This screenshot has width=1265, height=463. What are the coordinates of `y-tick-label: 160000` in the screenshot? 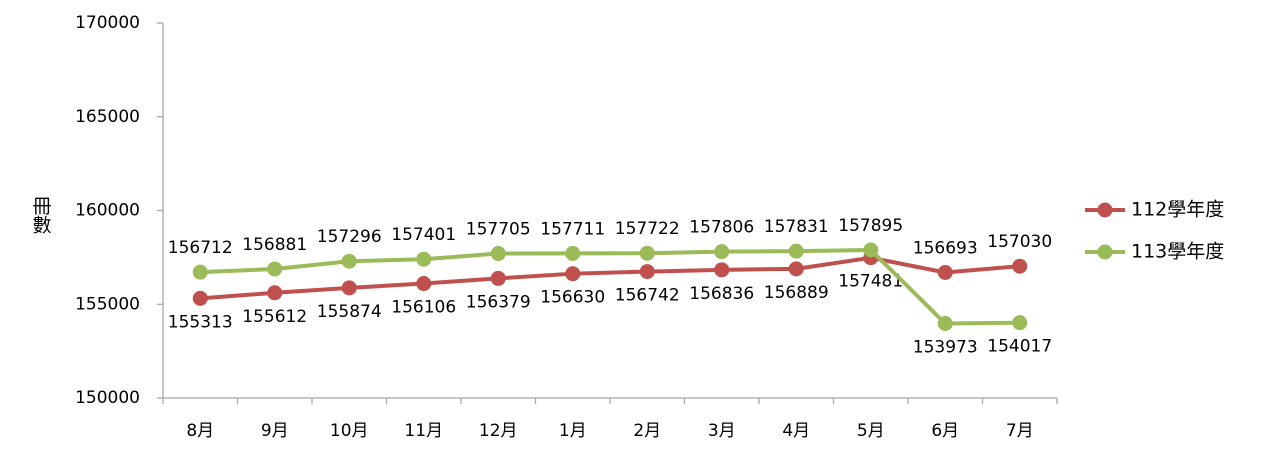 It's located at (107, 211).